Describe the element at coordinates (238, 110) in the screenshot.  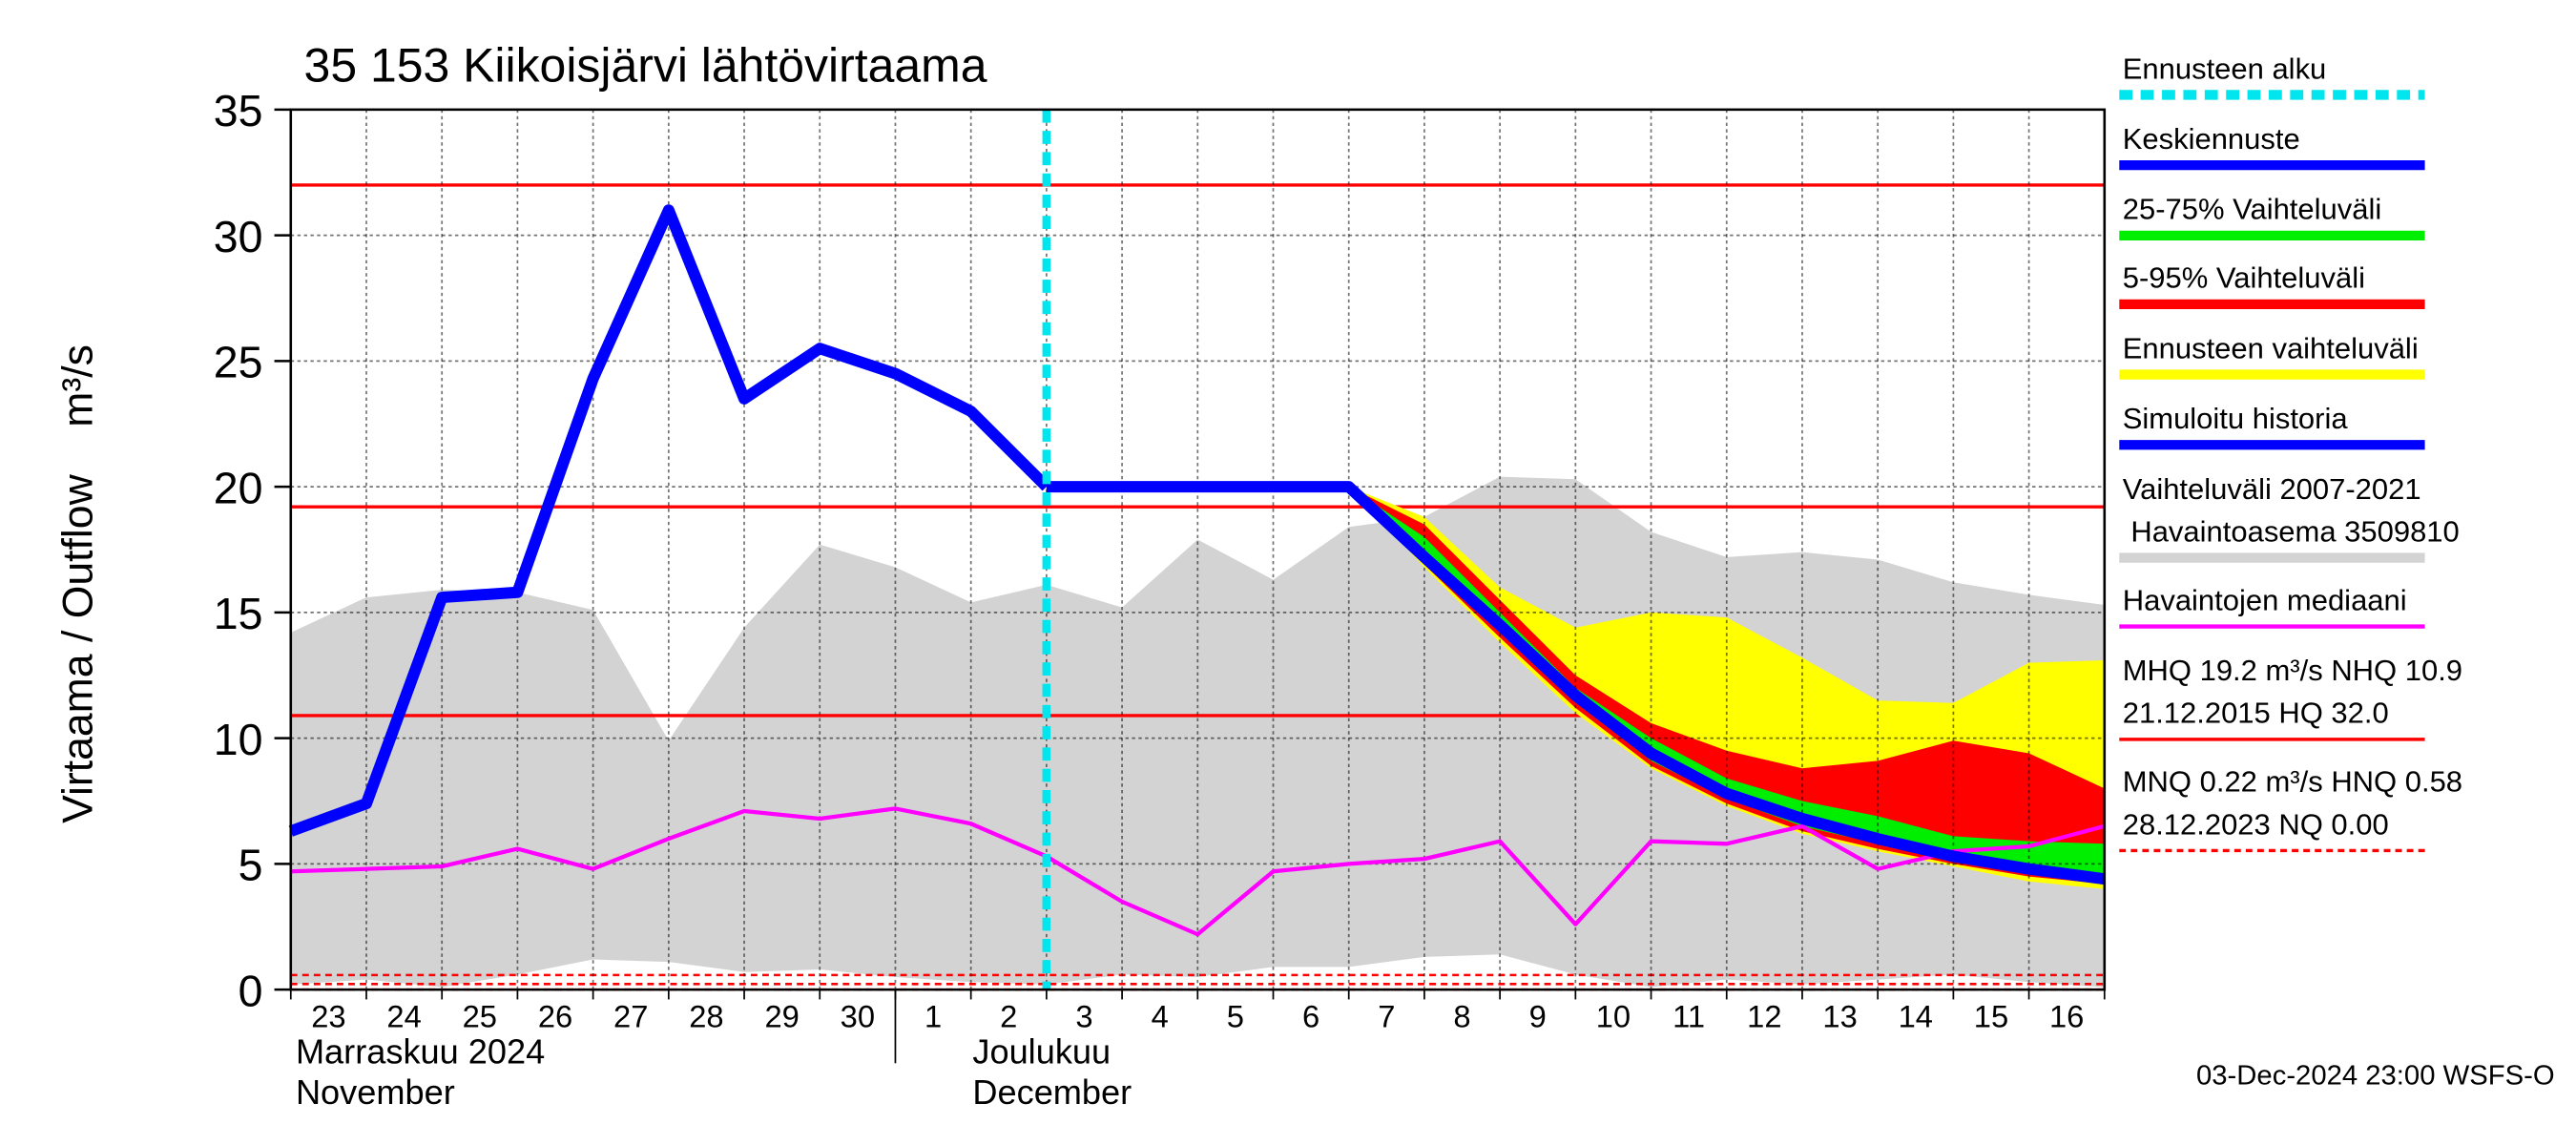
I see `y-tick-label: 35` at that location.